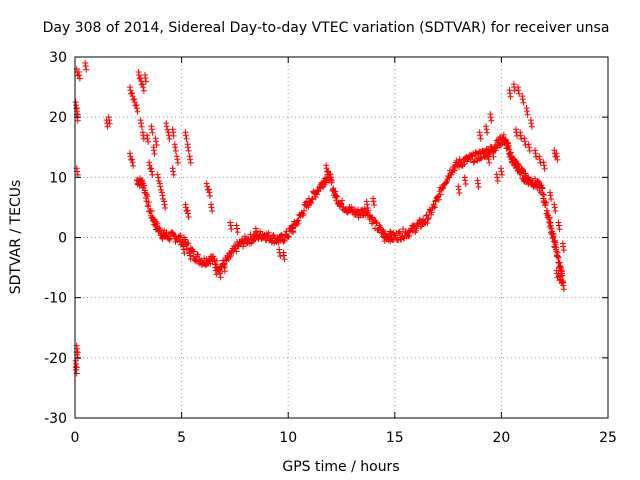 This screenshot has height=480, width=640. Describe the element at coordinates (608, 438) in the screenshot. I see `x-tick-label: 25` at that location.